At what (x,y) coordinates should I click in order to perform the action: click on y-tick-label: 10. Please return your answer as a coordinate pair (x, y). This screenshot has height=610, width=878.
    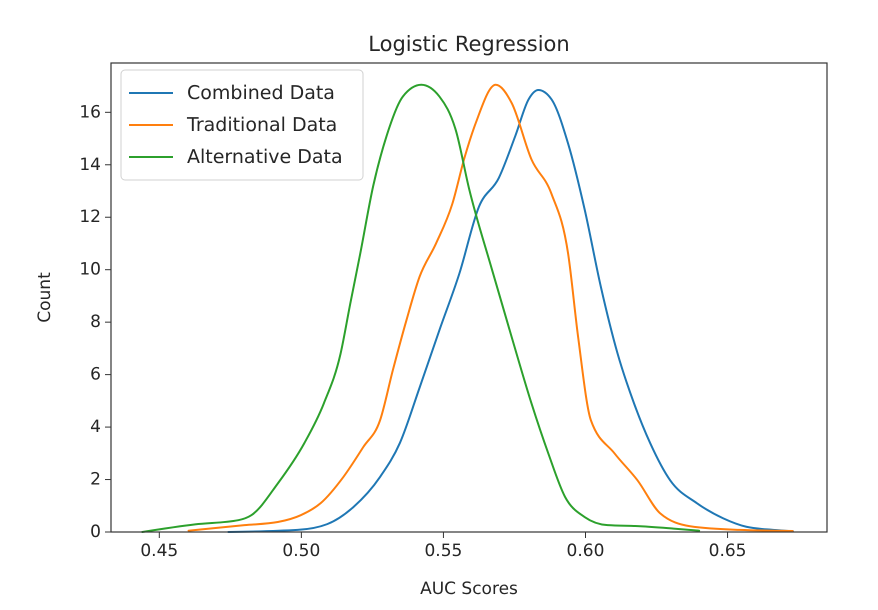
    Looking at the image, I should click on (90, 270).